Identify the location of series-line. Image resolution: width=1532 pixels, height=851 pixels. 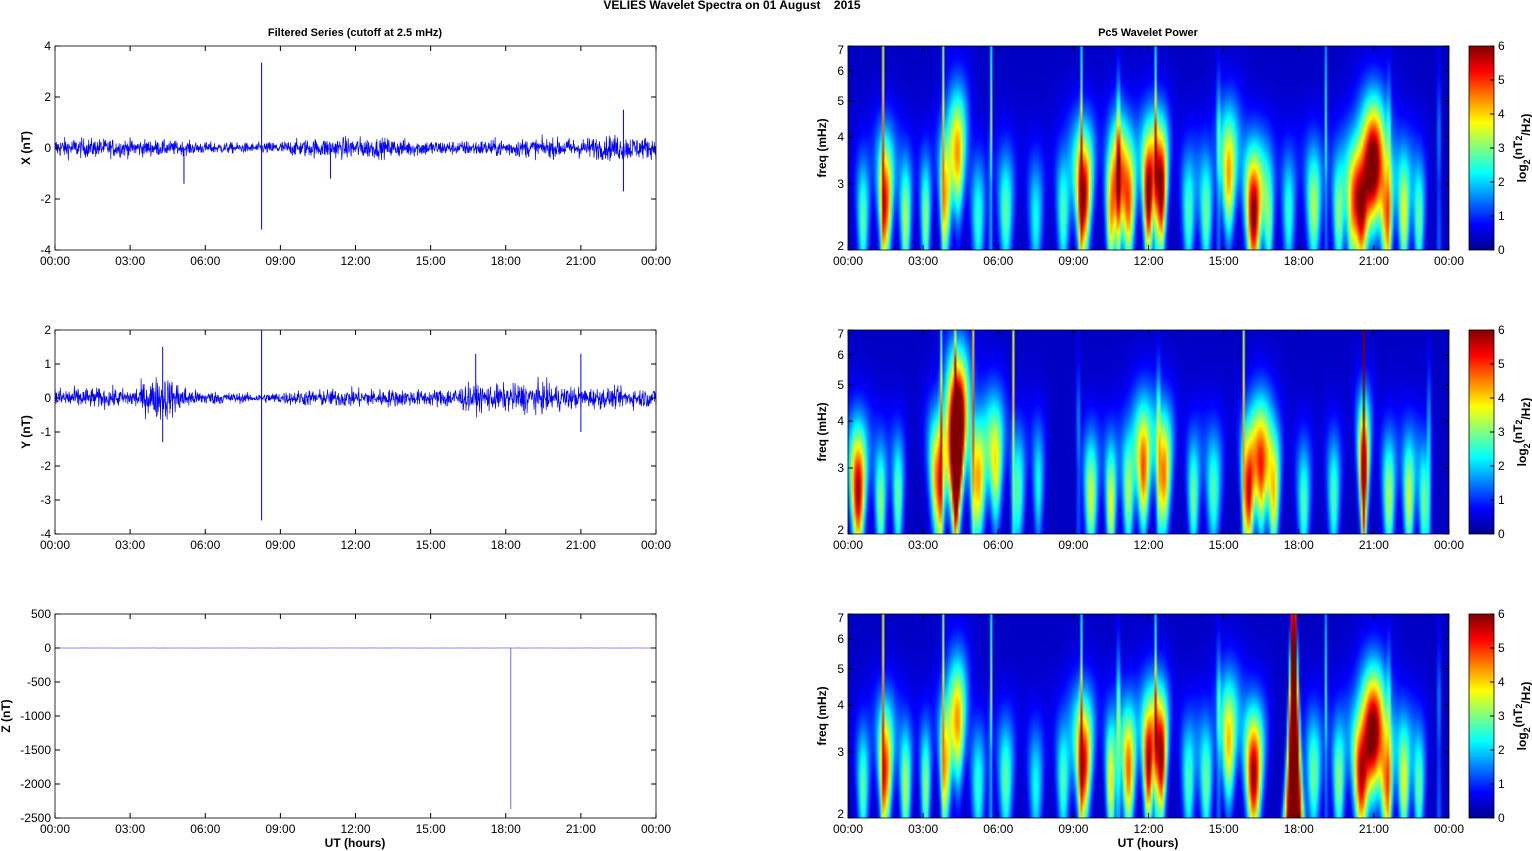
(355, 398).